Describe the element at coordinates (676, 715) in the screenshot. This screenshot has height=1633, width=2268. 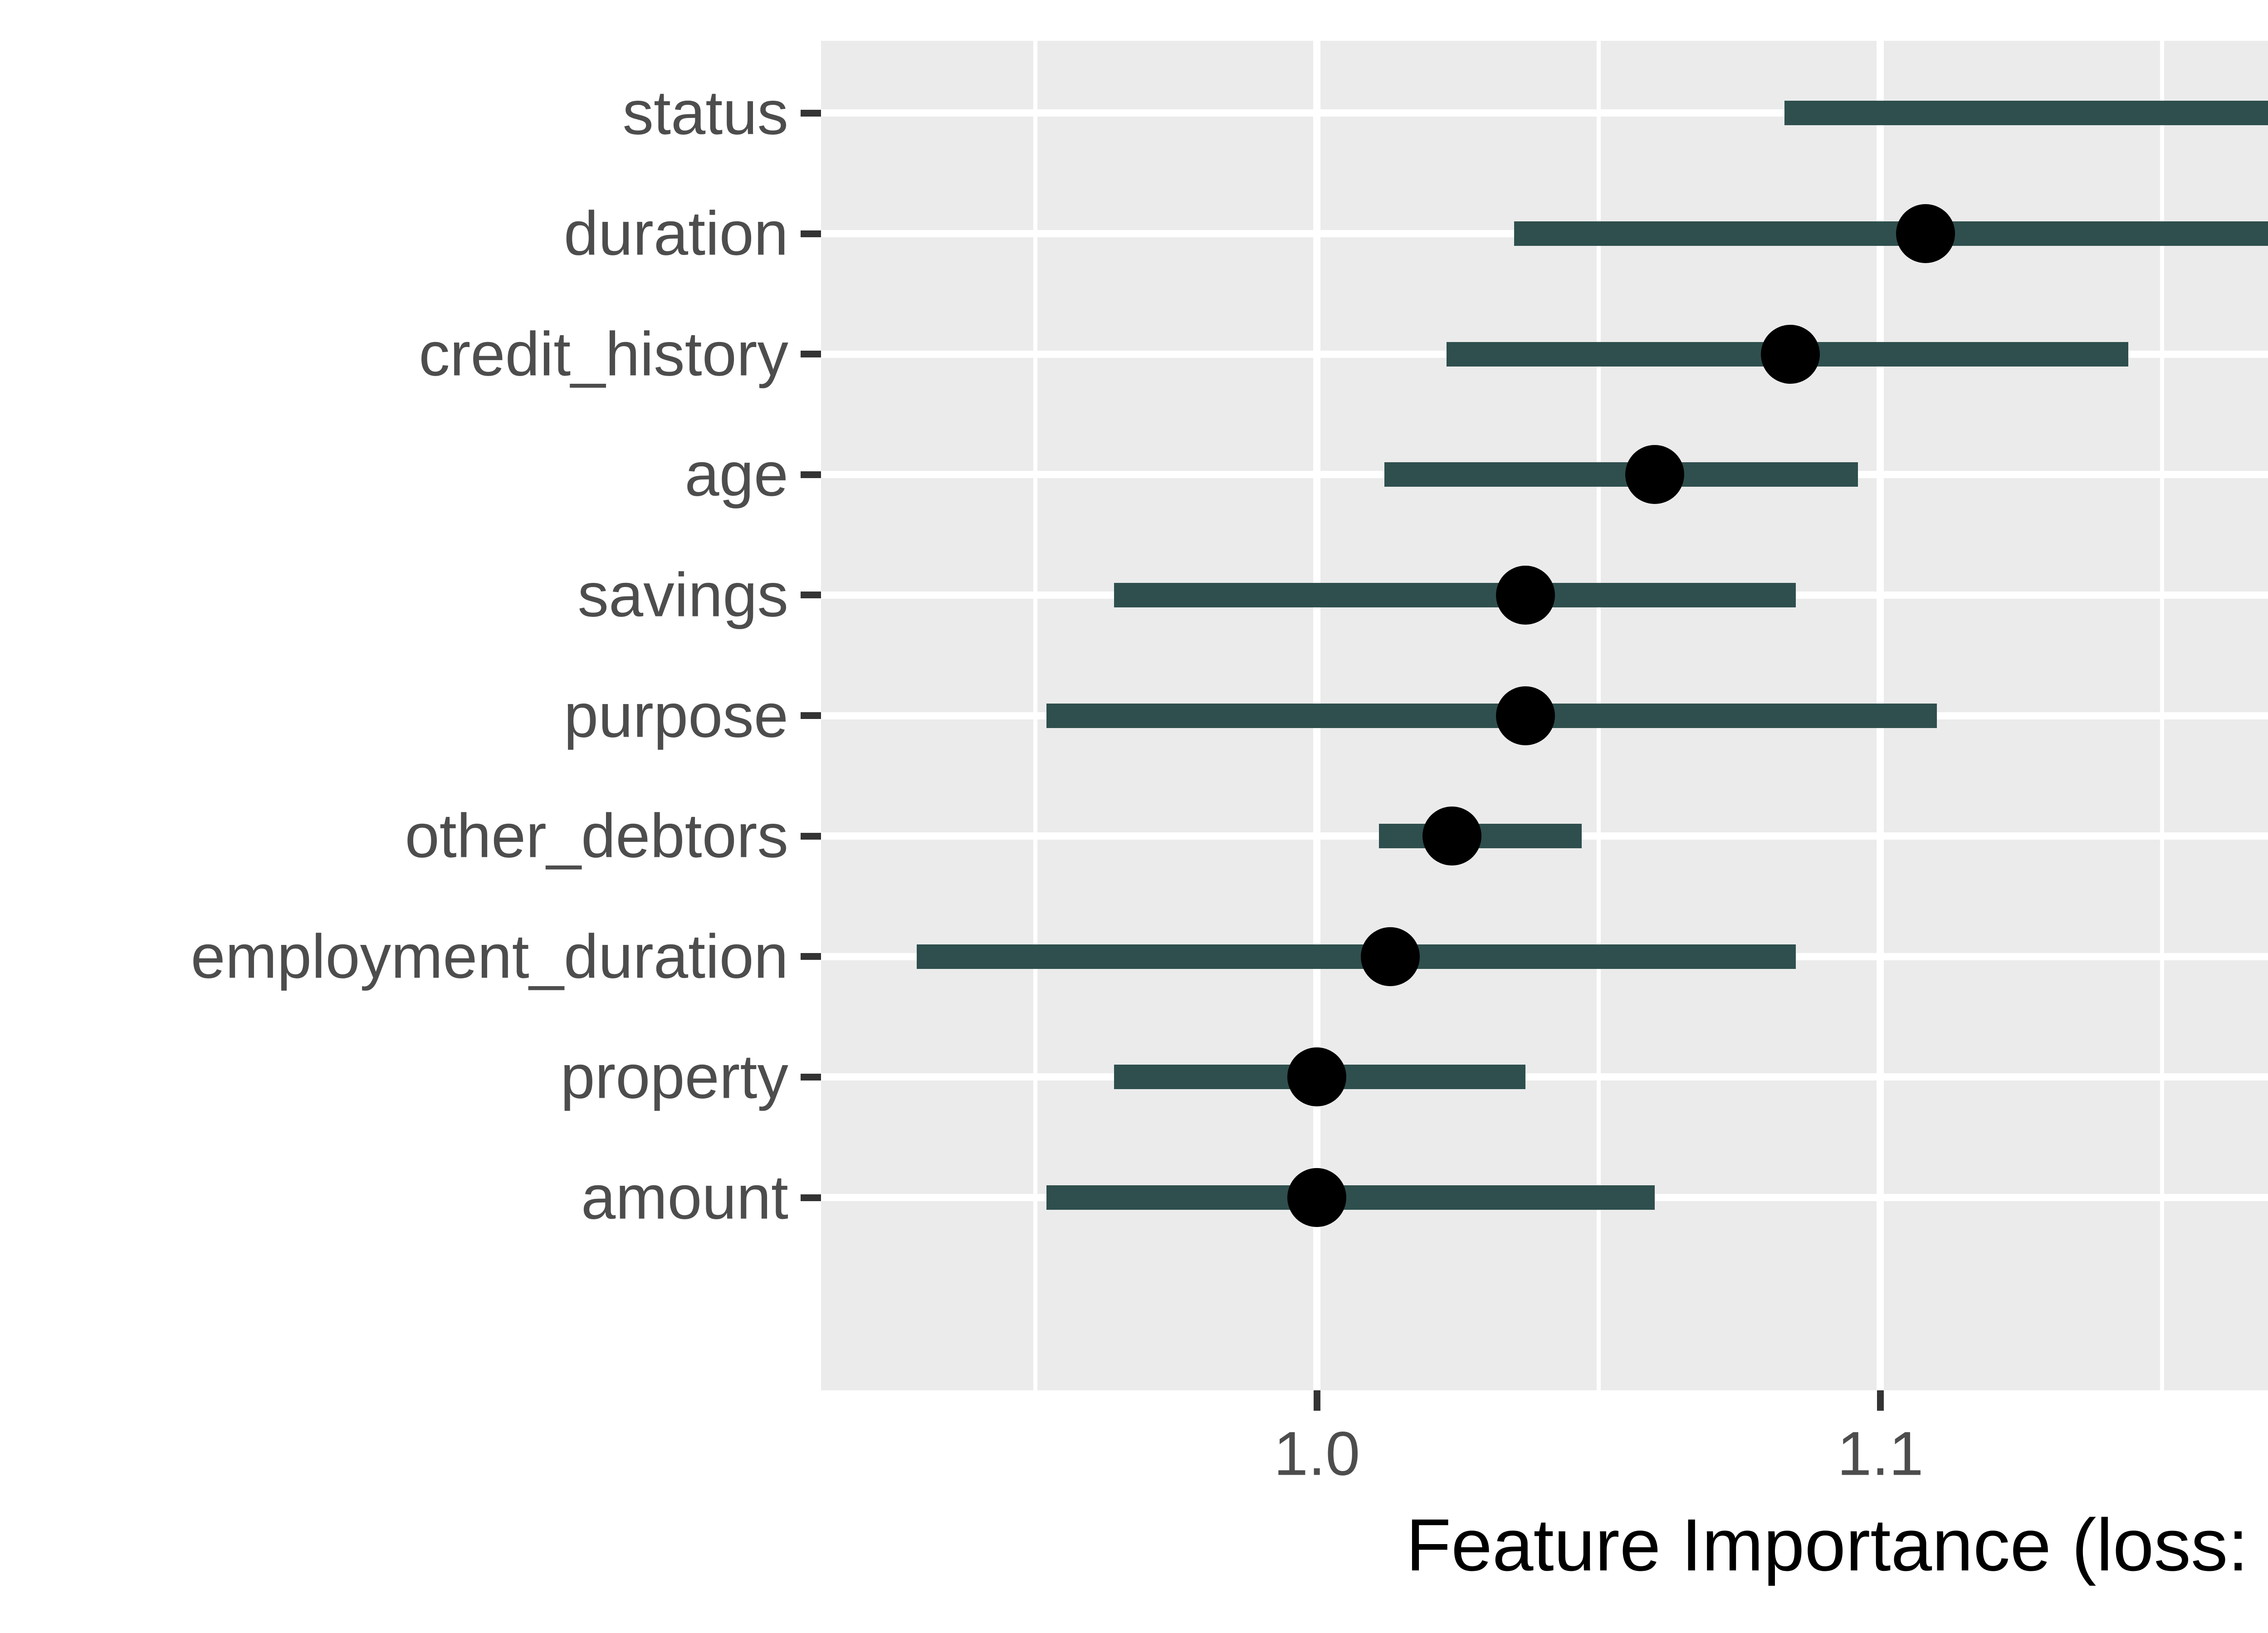
I see `y-axis-category-label: purpose` at that location.